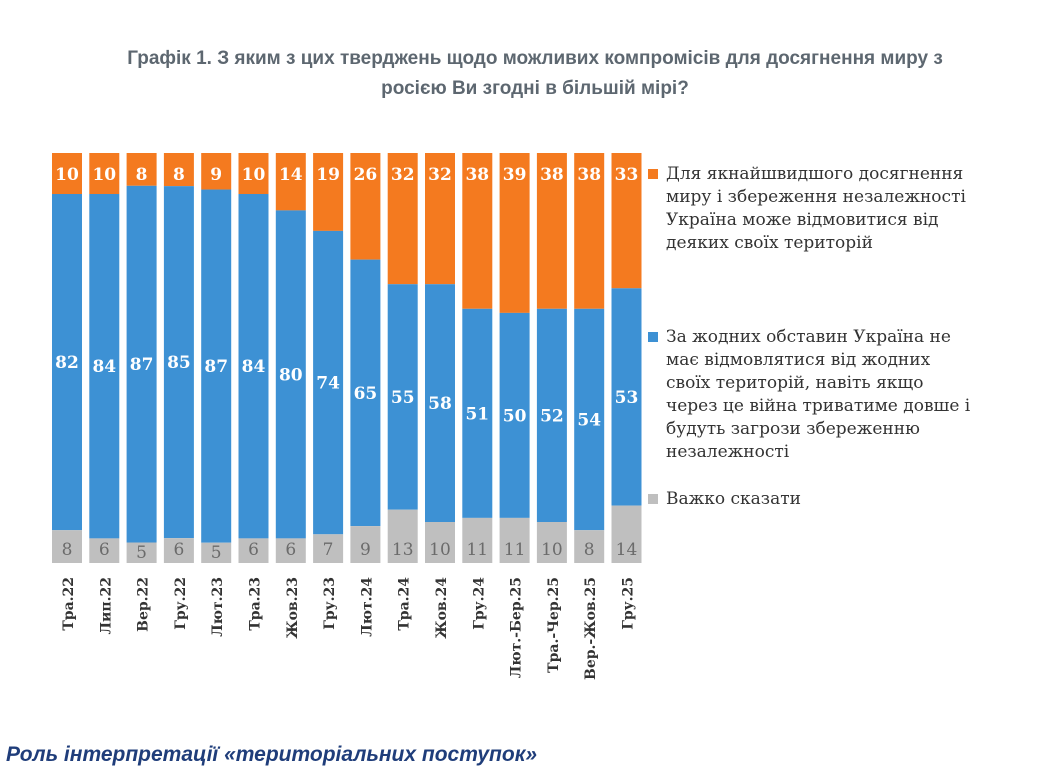 This screenshot has height=768, width=1045. I want to click on x-tick-label: Тра.-Чер.25, so click(554, 625).